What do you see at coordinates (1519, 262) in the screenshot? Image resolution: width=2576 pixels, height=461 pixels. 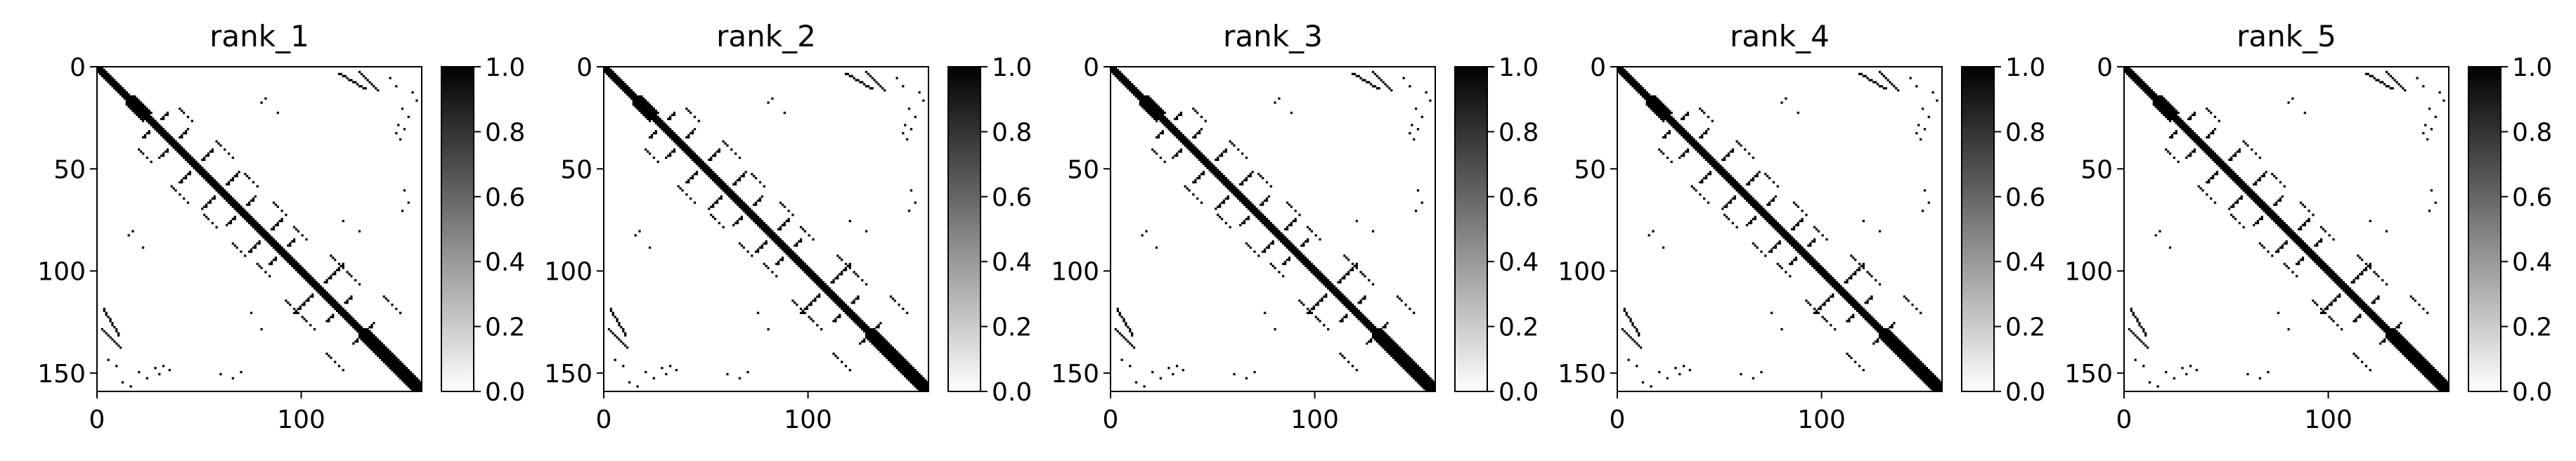 I see `colorbar-tick-label: 0.4` at bounding box center [1519, 262].